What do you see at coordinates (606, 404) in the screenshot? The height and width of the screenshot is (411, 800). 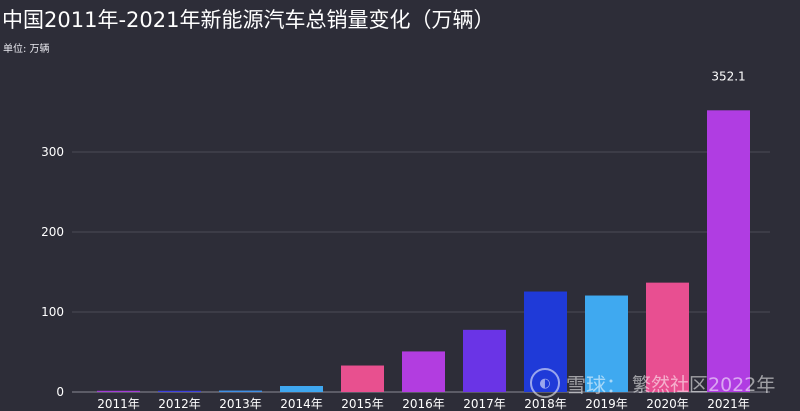 I see `x-tick-label-8: 2019年` at bounding box center [606, 404].